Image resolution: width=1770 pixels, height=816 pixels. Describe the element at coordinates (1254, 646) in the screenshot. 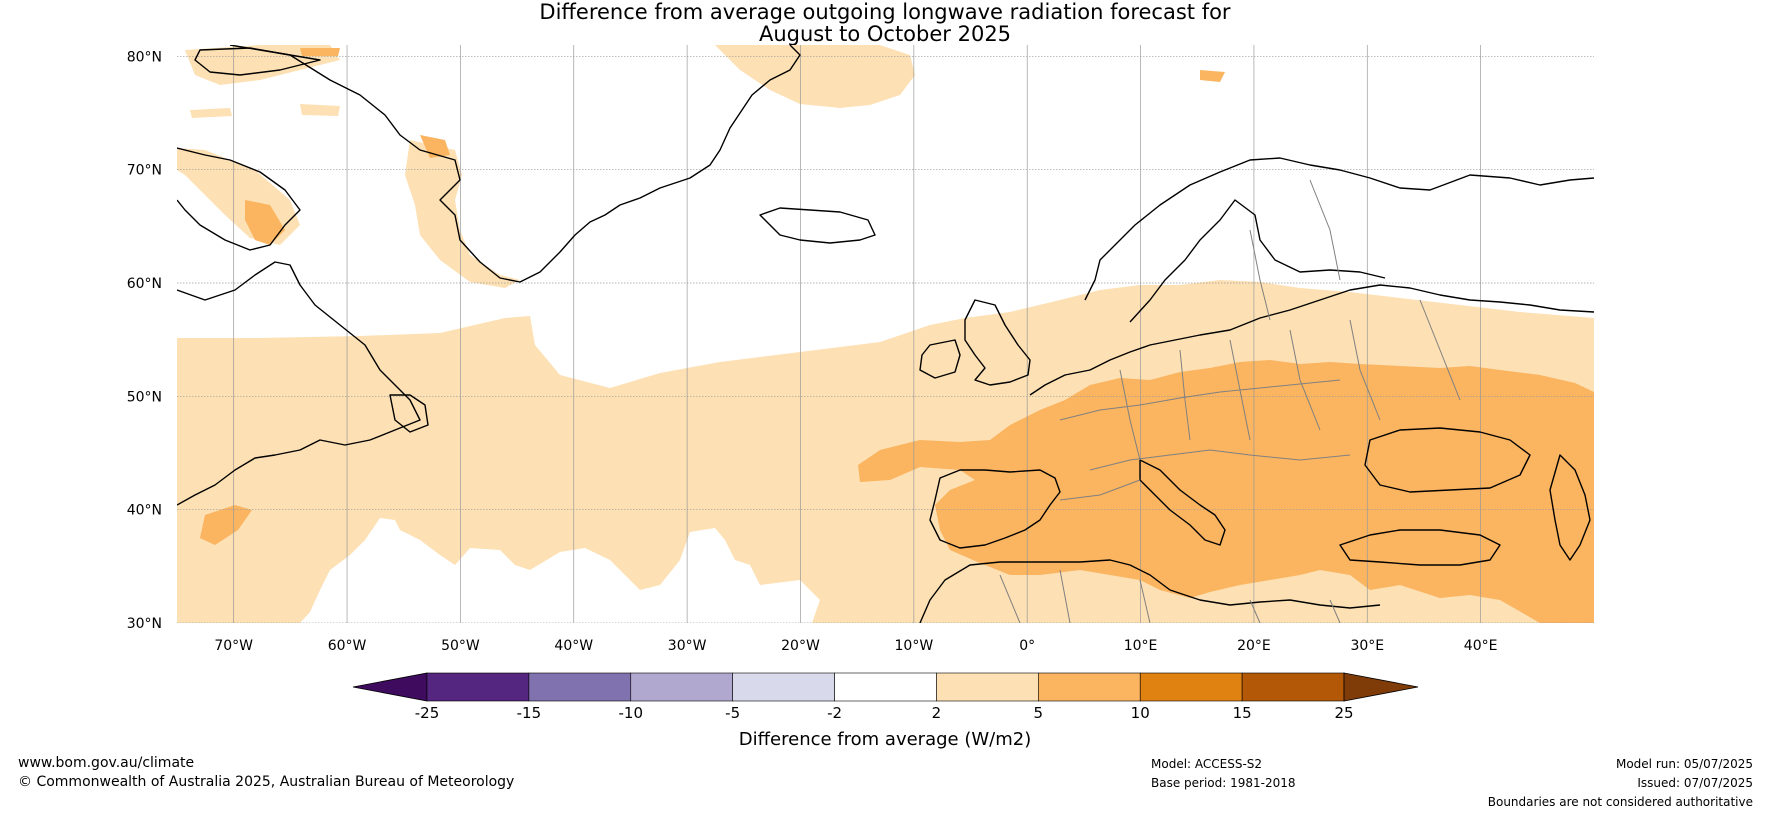

I see `lon-label: 20°E` at that location.